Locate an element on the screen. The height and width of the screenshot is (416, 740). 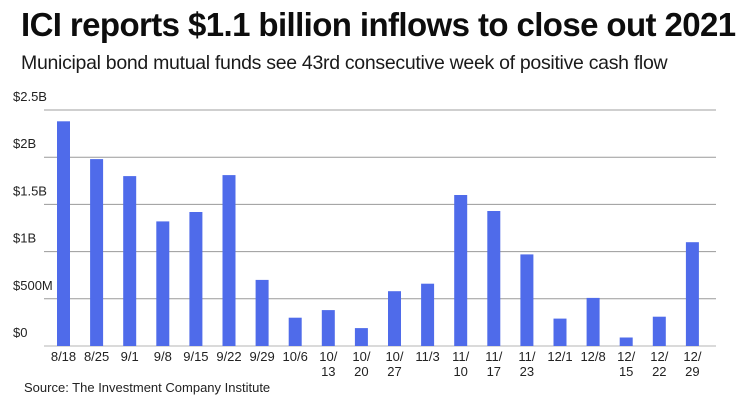
y-axis-ticks: $0 $500M $1B $1.5B $2B $2.5B is located at coordinates (33, 214).